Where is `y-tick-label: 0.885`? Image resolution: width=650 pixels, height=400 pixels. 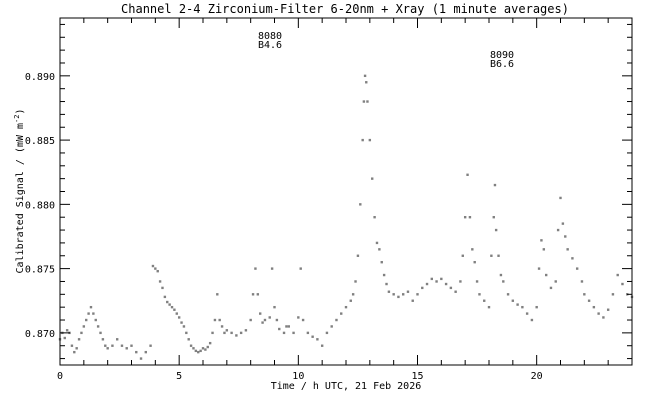
y-tick-label: 0.885 is located at coordinates (40, 141).